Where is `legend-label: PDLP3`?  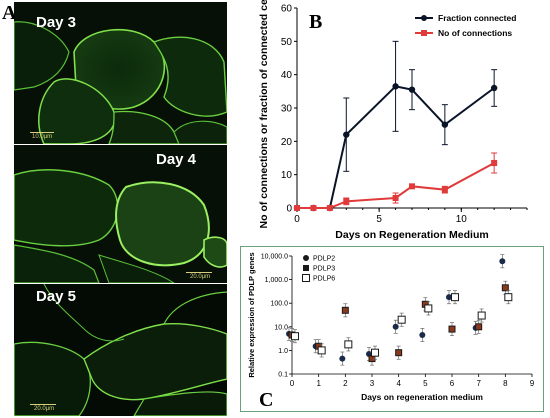 legend-label: PDLP3 is located at coordinates (324, 269).